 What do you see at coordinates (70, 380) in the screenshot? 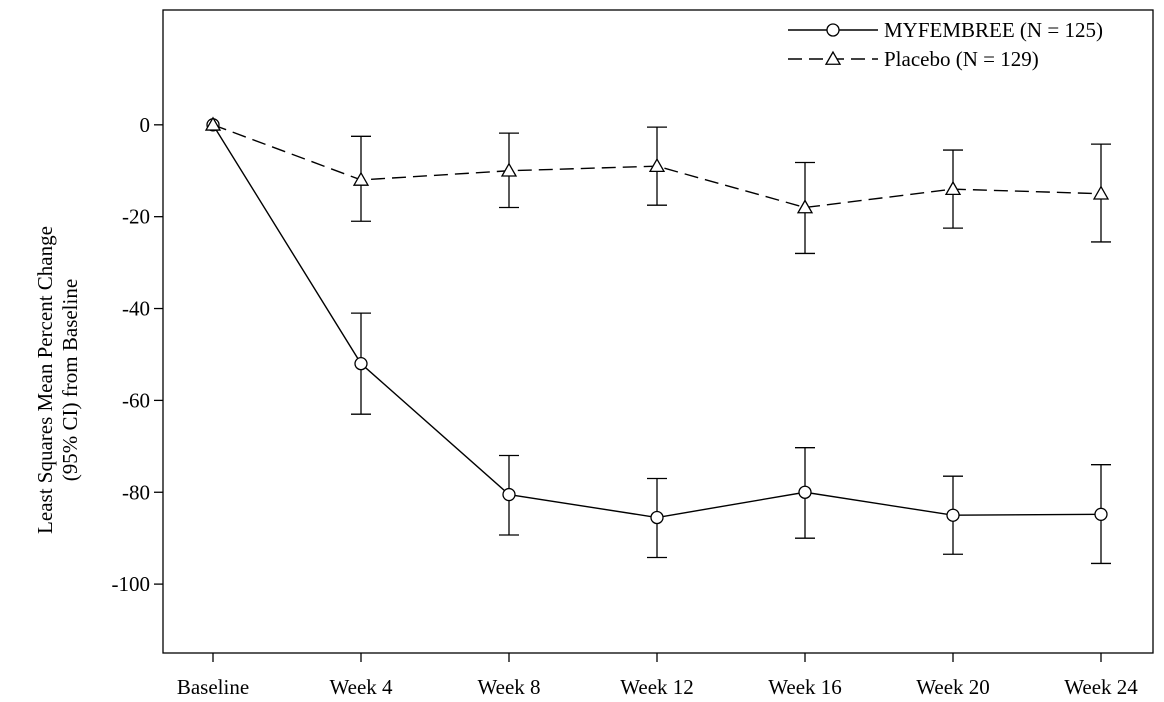
I see `y-axis-title-line-2: (95% CI) from Baseline` at bounding box center [70, 380].